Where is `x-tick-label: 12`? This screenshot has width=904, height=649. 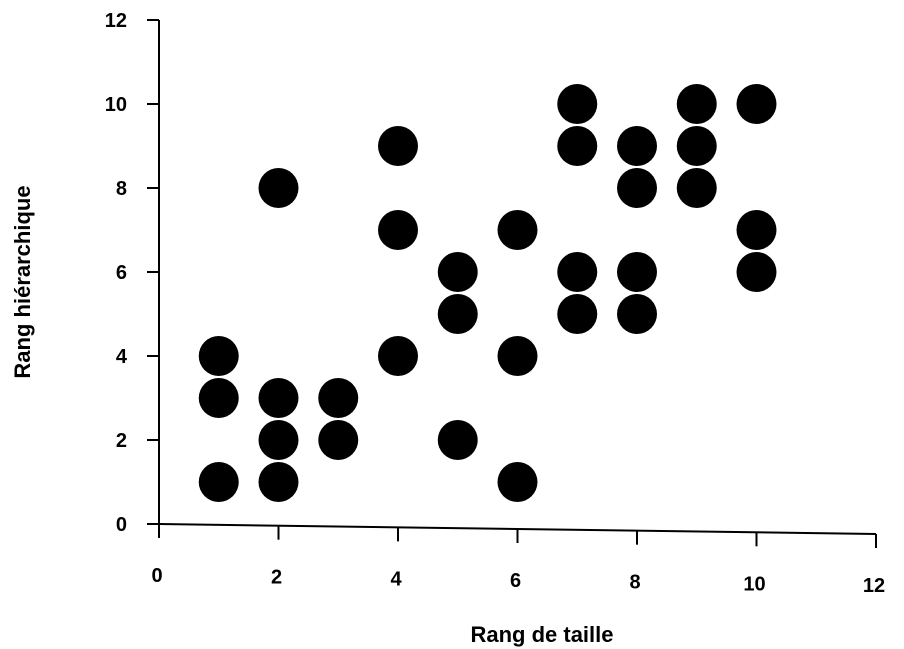
x-tick-label: 12 is located at coordinates (874, 586).